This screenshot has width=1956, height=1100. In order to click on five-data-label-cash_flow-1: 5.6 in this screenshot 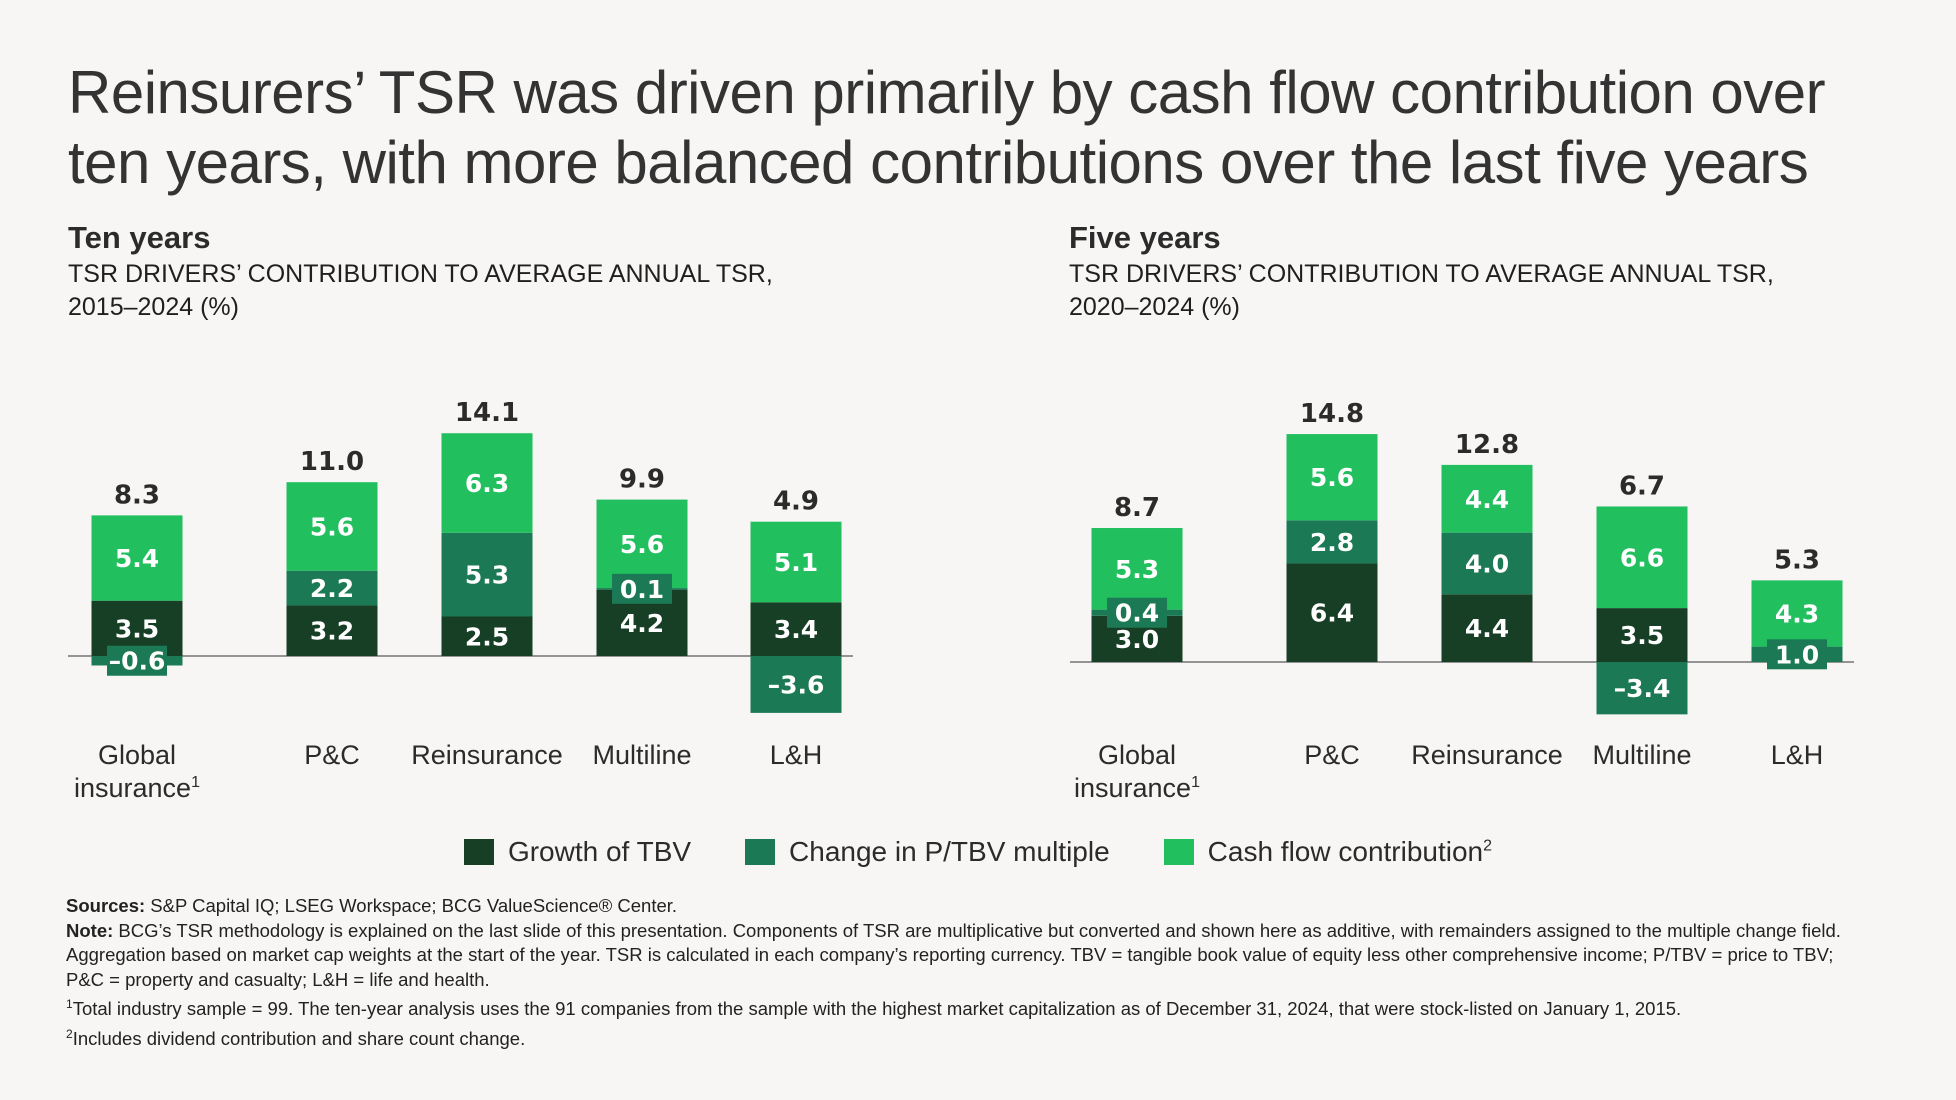, I will do `click(1332, 477)`.